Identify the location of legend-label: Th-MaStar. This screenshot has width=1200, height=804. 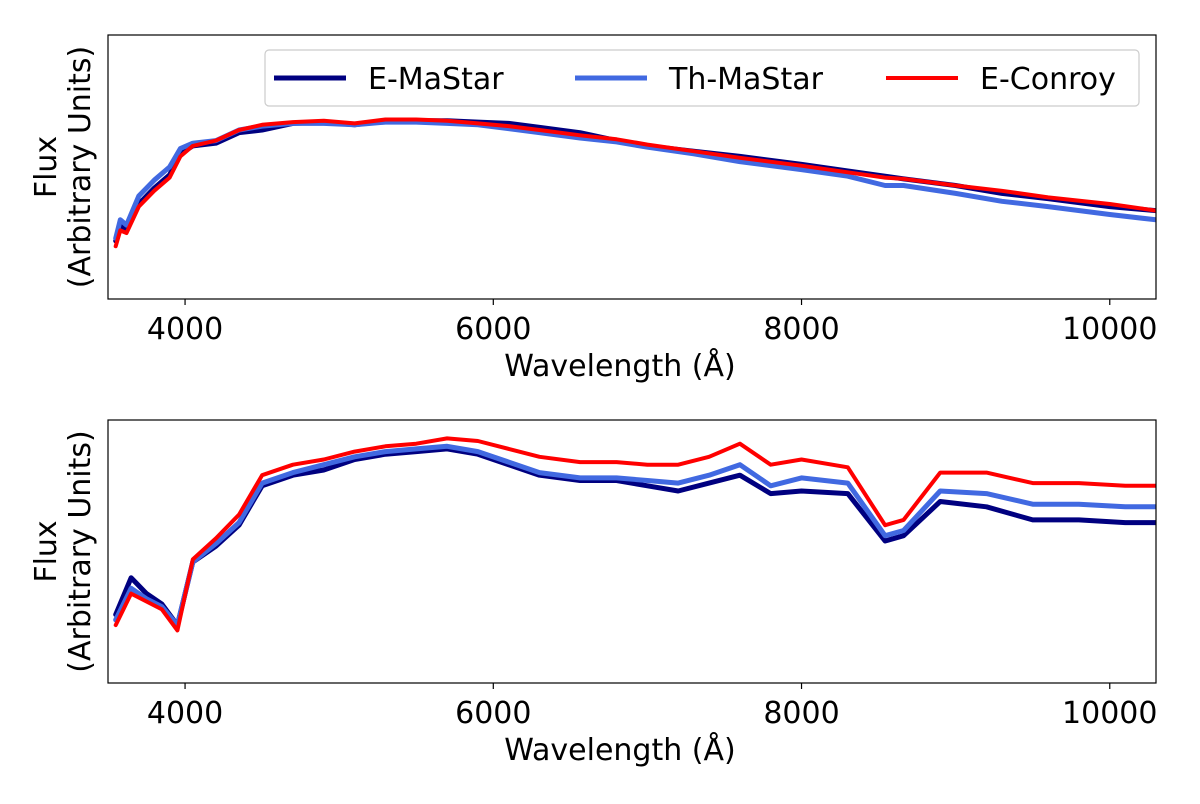
(746, 79).